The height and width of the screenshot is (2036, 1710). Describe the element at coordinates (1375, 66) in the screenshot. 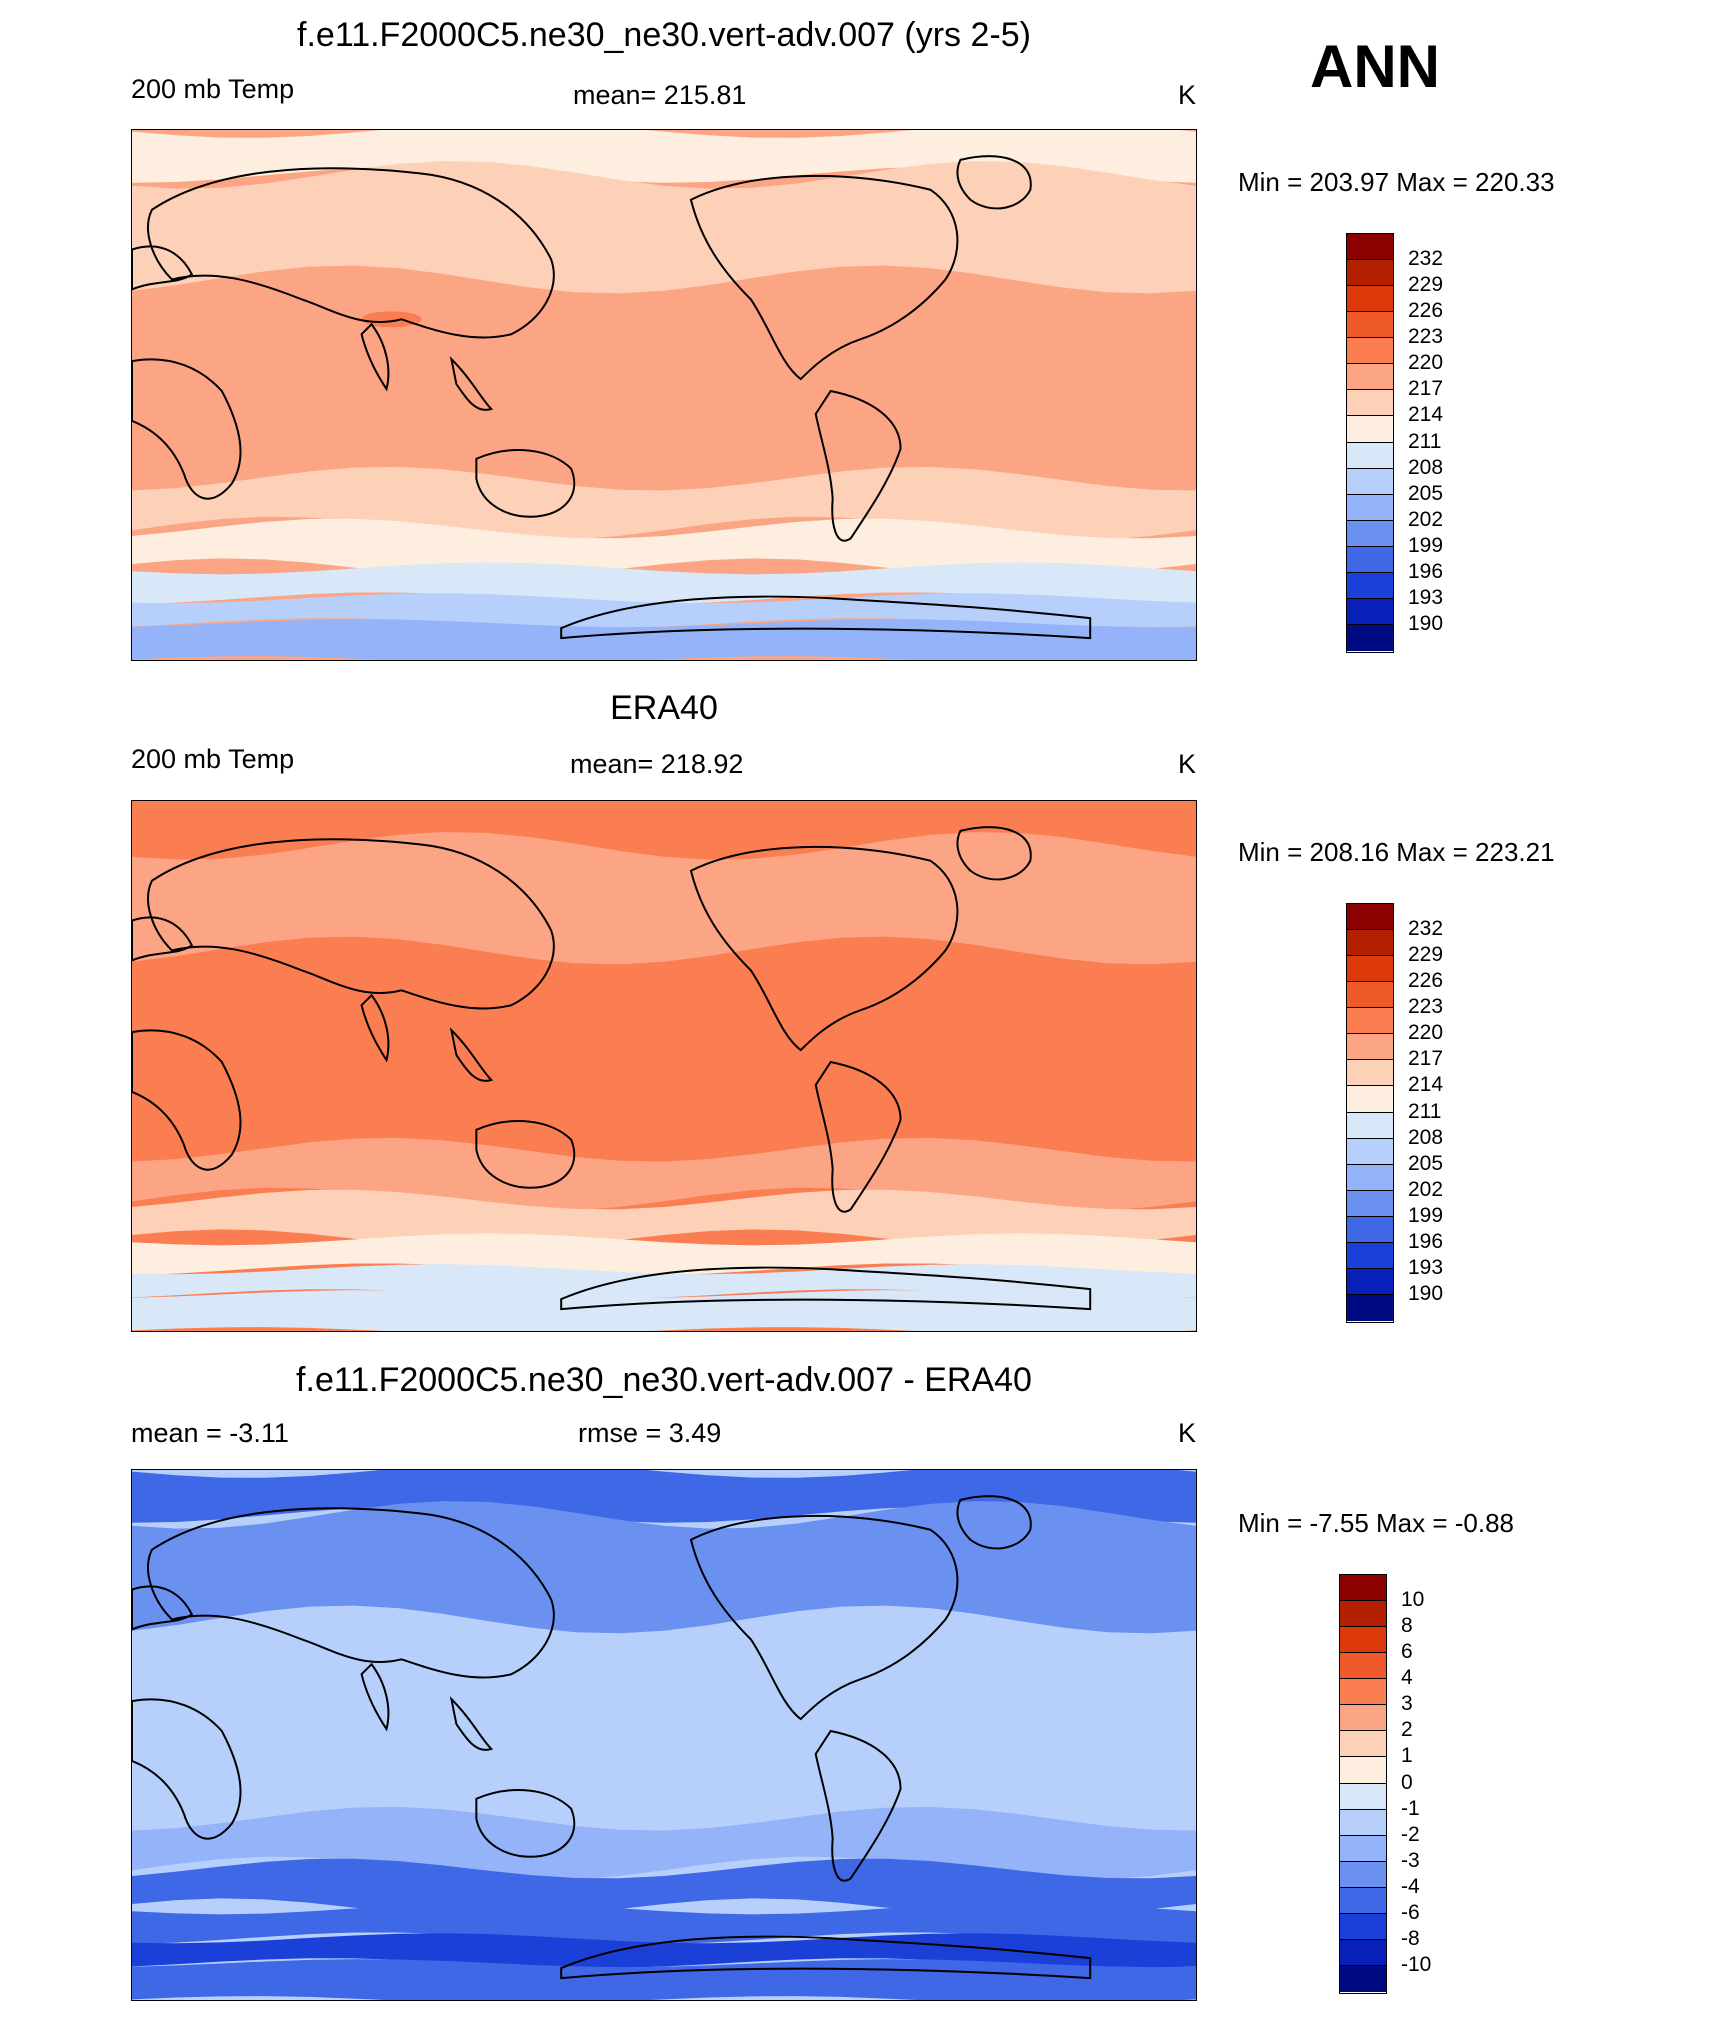

I see `season-label: ANN` at that location.